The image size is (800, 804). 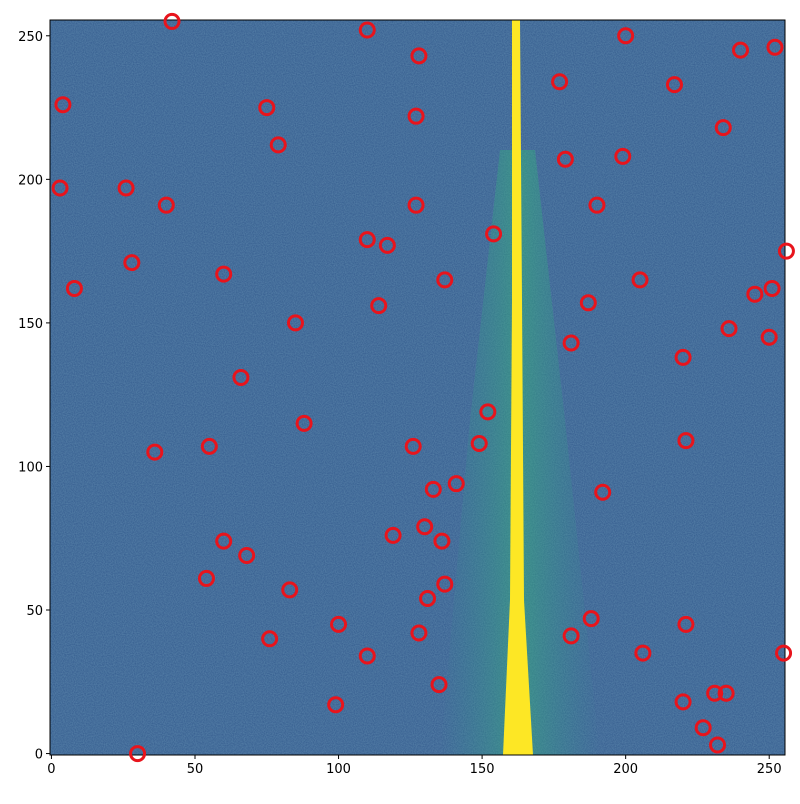 What do you see at coordinates (338, 769) in the screenshot?
I see `x-tick-label: 100` at bounding box center [338, 769].